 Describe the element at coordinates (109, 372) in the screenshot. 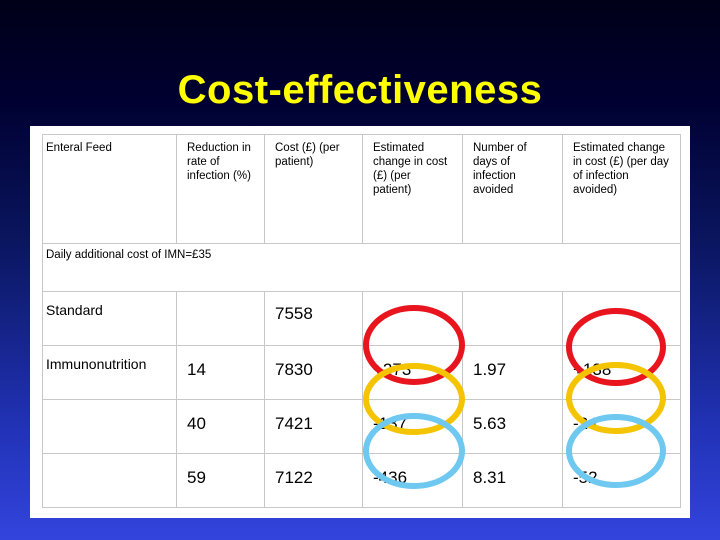

I see `cell-feed: Immunonutrition` at that location.